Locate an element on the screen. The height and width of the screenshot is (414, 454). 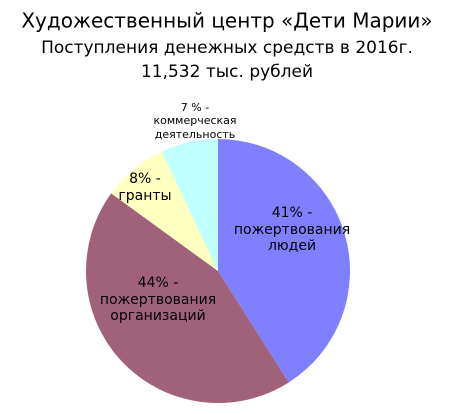
chart-subtitle: Поступления денежных средств в 2016г. is located at coordinates (227, 48).